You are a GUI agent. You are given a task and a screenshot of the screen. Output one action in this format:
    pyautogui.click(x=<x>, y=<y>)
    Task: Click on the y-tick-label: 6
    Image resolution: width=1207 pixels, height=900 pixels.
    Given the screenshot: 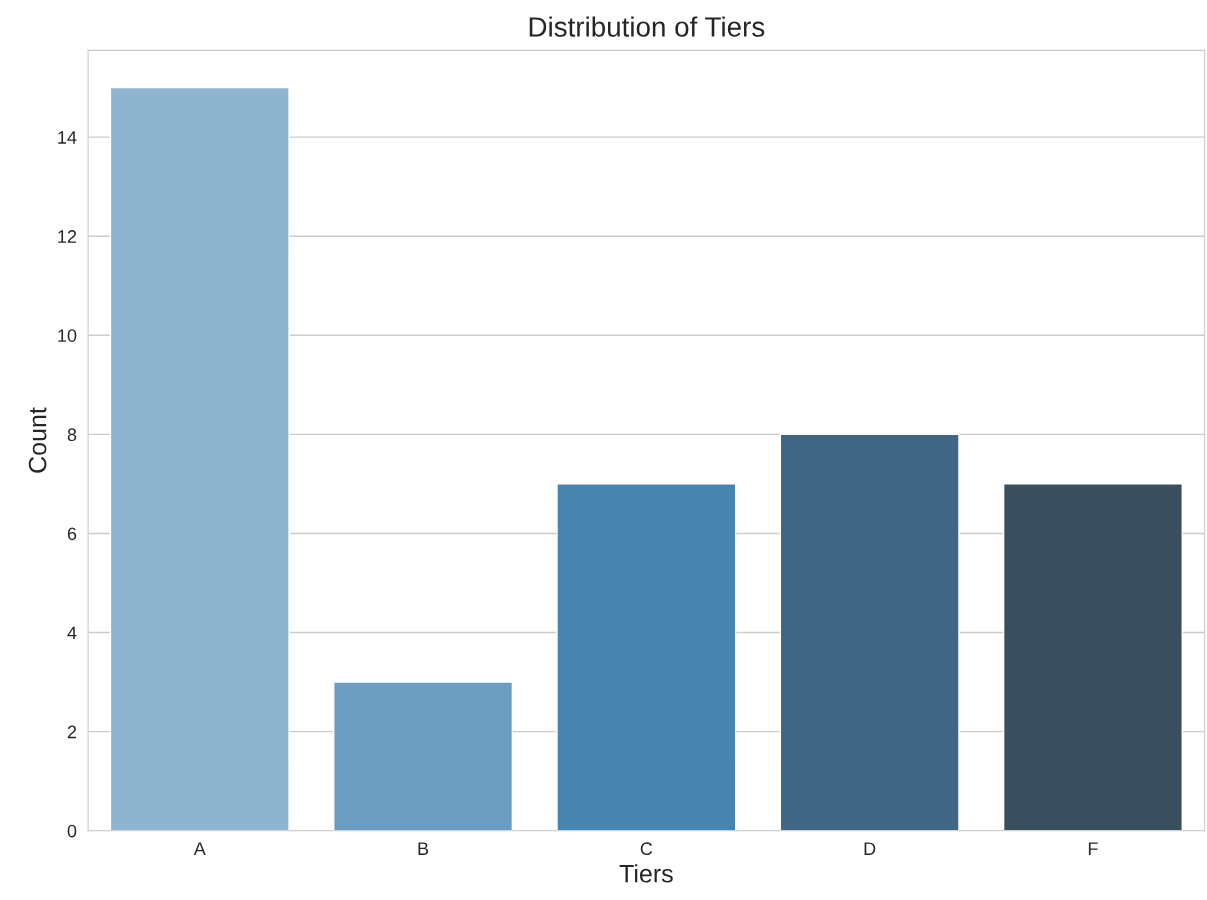 What is the action you would take?
    pyautogui.click(x=72, y=534)
    